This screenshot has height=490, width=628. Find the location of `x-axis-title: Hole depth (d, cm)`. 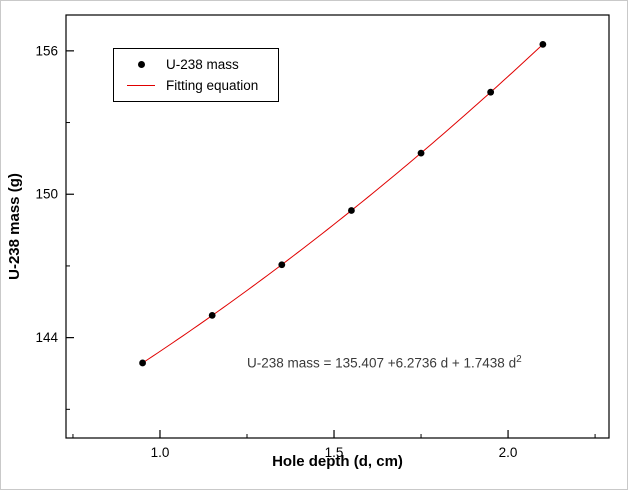

x-axis-title: Hole depth (d, cm) is located at coordinates (337, 461).